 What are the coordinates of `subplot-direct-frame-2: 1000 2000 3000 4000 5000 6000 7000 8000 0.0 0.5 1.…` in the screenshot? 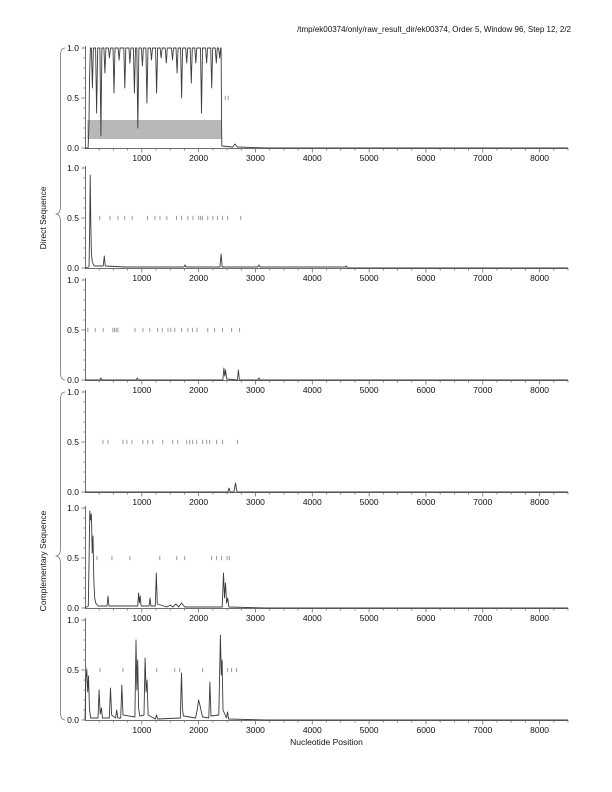 It's located at (318, 223).